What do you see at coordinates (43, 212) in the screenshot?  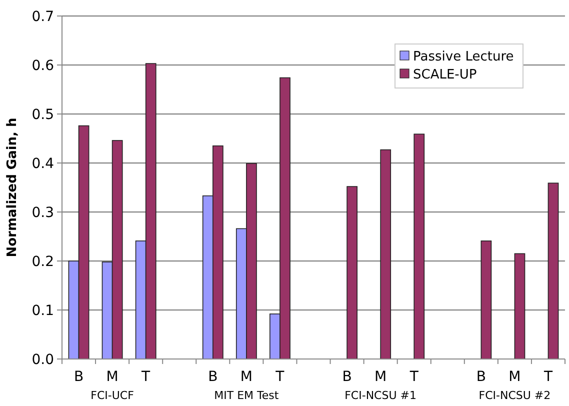 I see `y-tick-label: 0.3` at bounding box center [43, 212].